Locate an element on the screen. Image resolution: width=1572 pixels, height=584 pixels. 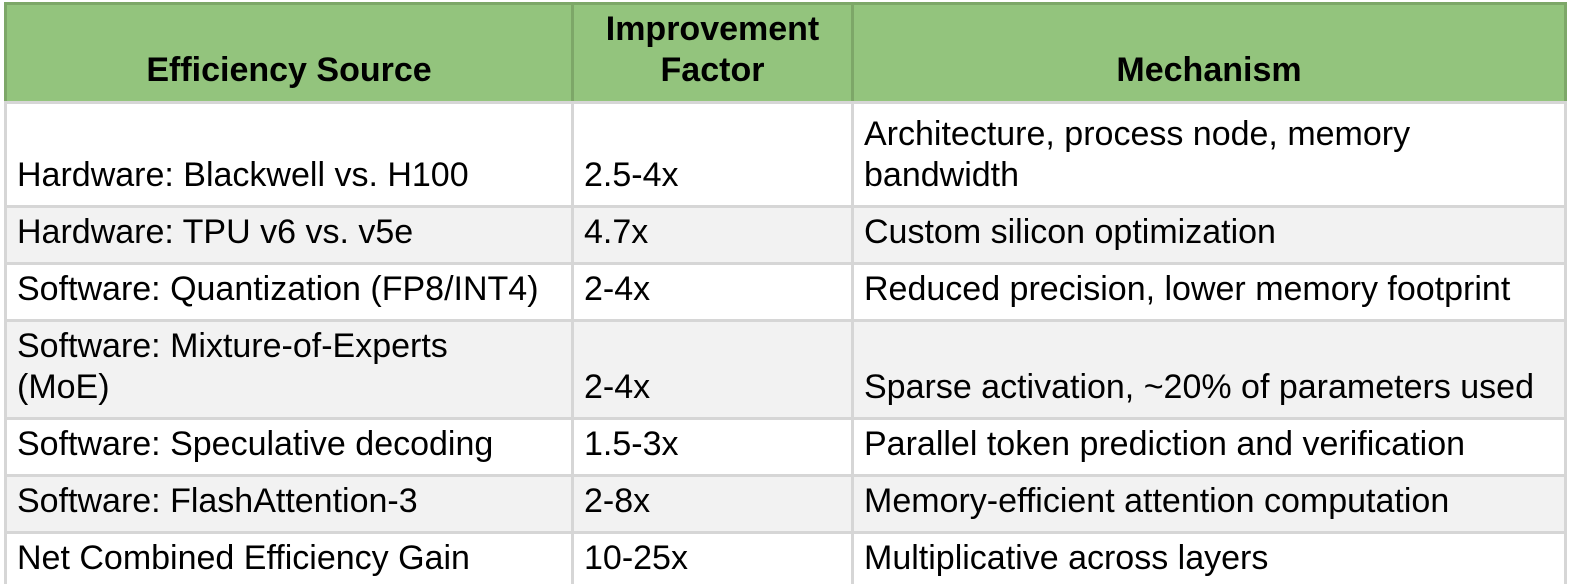
cell-mechanism: Multiplicative across layers is located at coordinates (1209, 557).